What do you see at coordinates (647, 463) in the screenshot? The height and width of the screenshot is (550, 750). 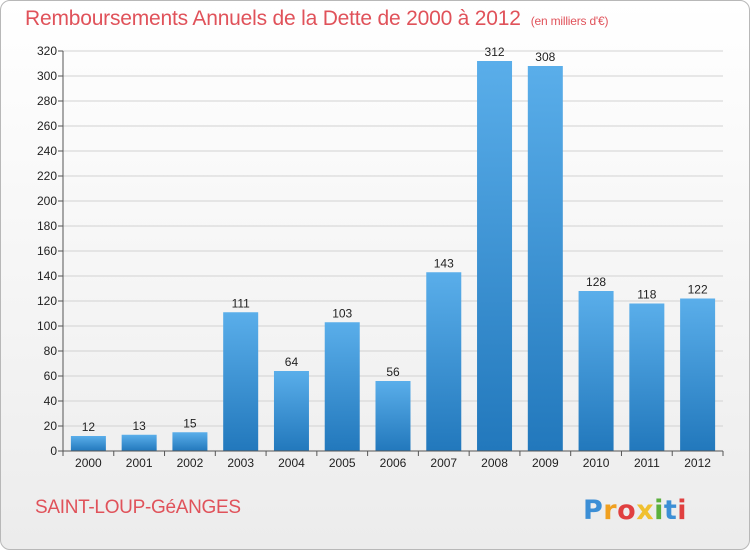 I see `x-tick-label: 2011` at bounding box center [647, 463].